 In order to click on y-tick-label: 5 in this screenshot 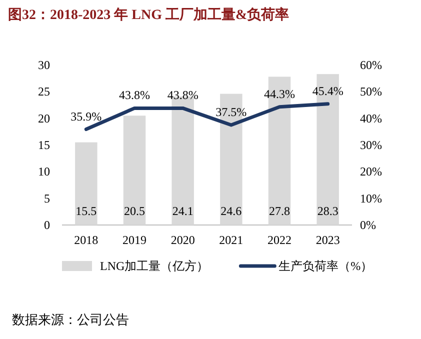, I will do `click(47, 198)`.